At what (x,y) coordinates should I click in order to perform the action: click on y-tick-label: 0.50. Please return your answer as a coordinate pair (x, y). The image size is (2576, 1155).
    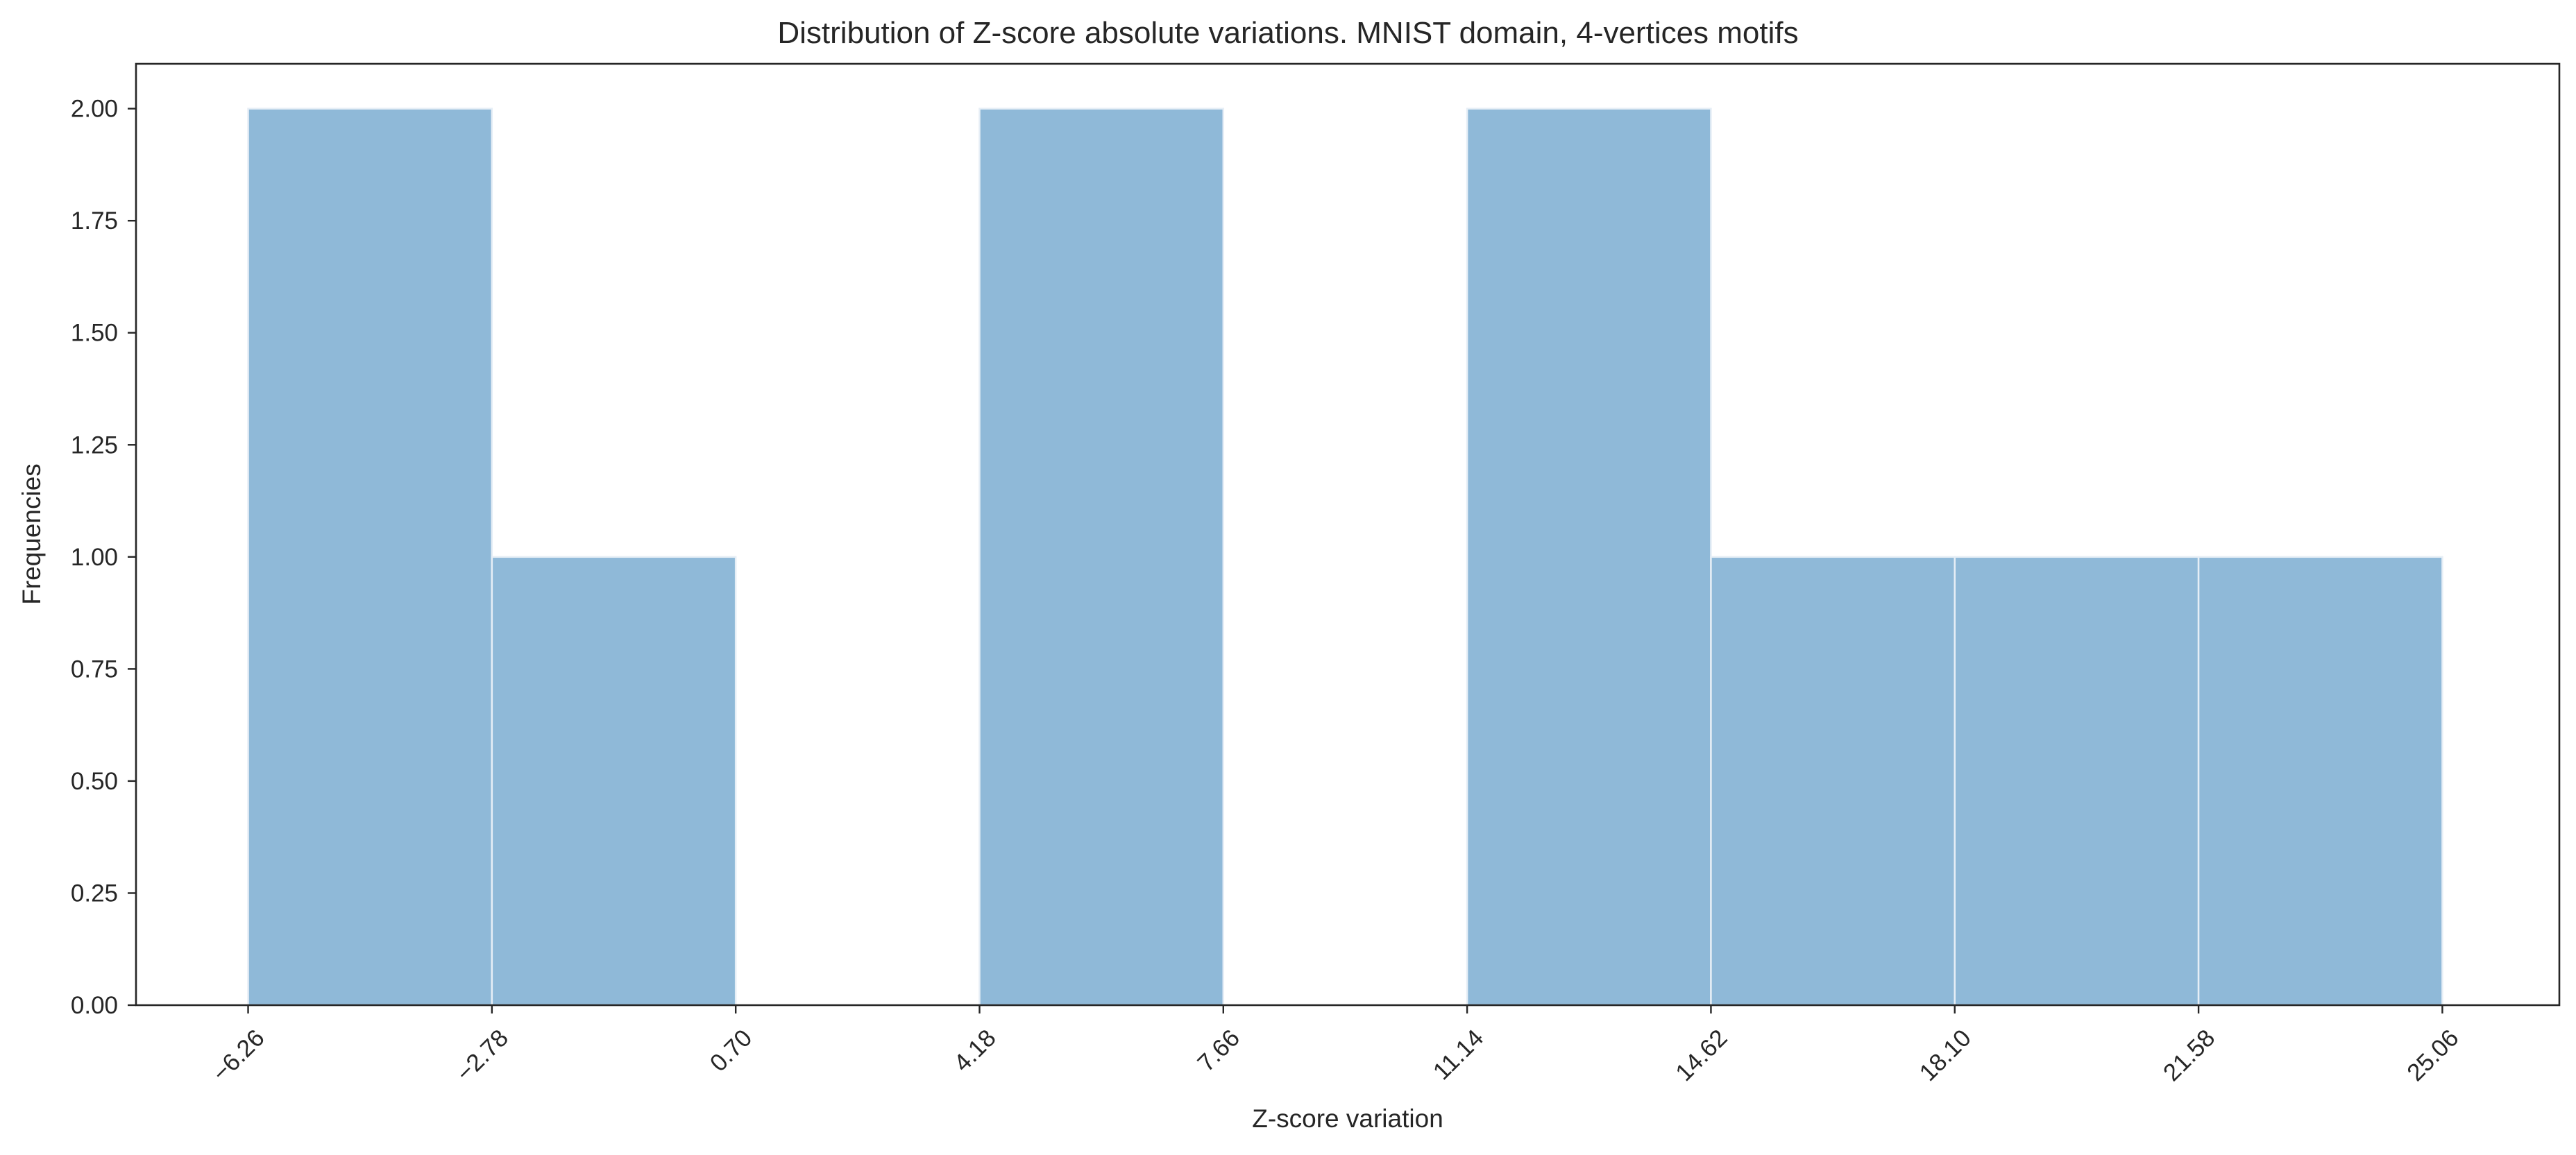
    Looking at the image, I should click on (95, 781).